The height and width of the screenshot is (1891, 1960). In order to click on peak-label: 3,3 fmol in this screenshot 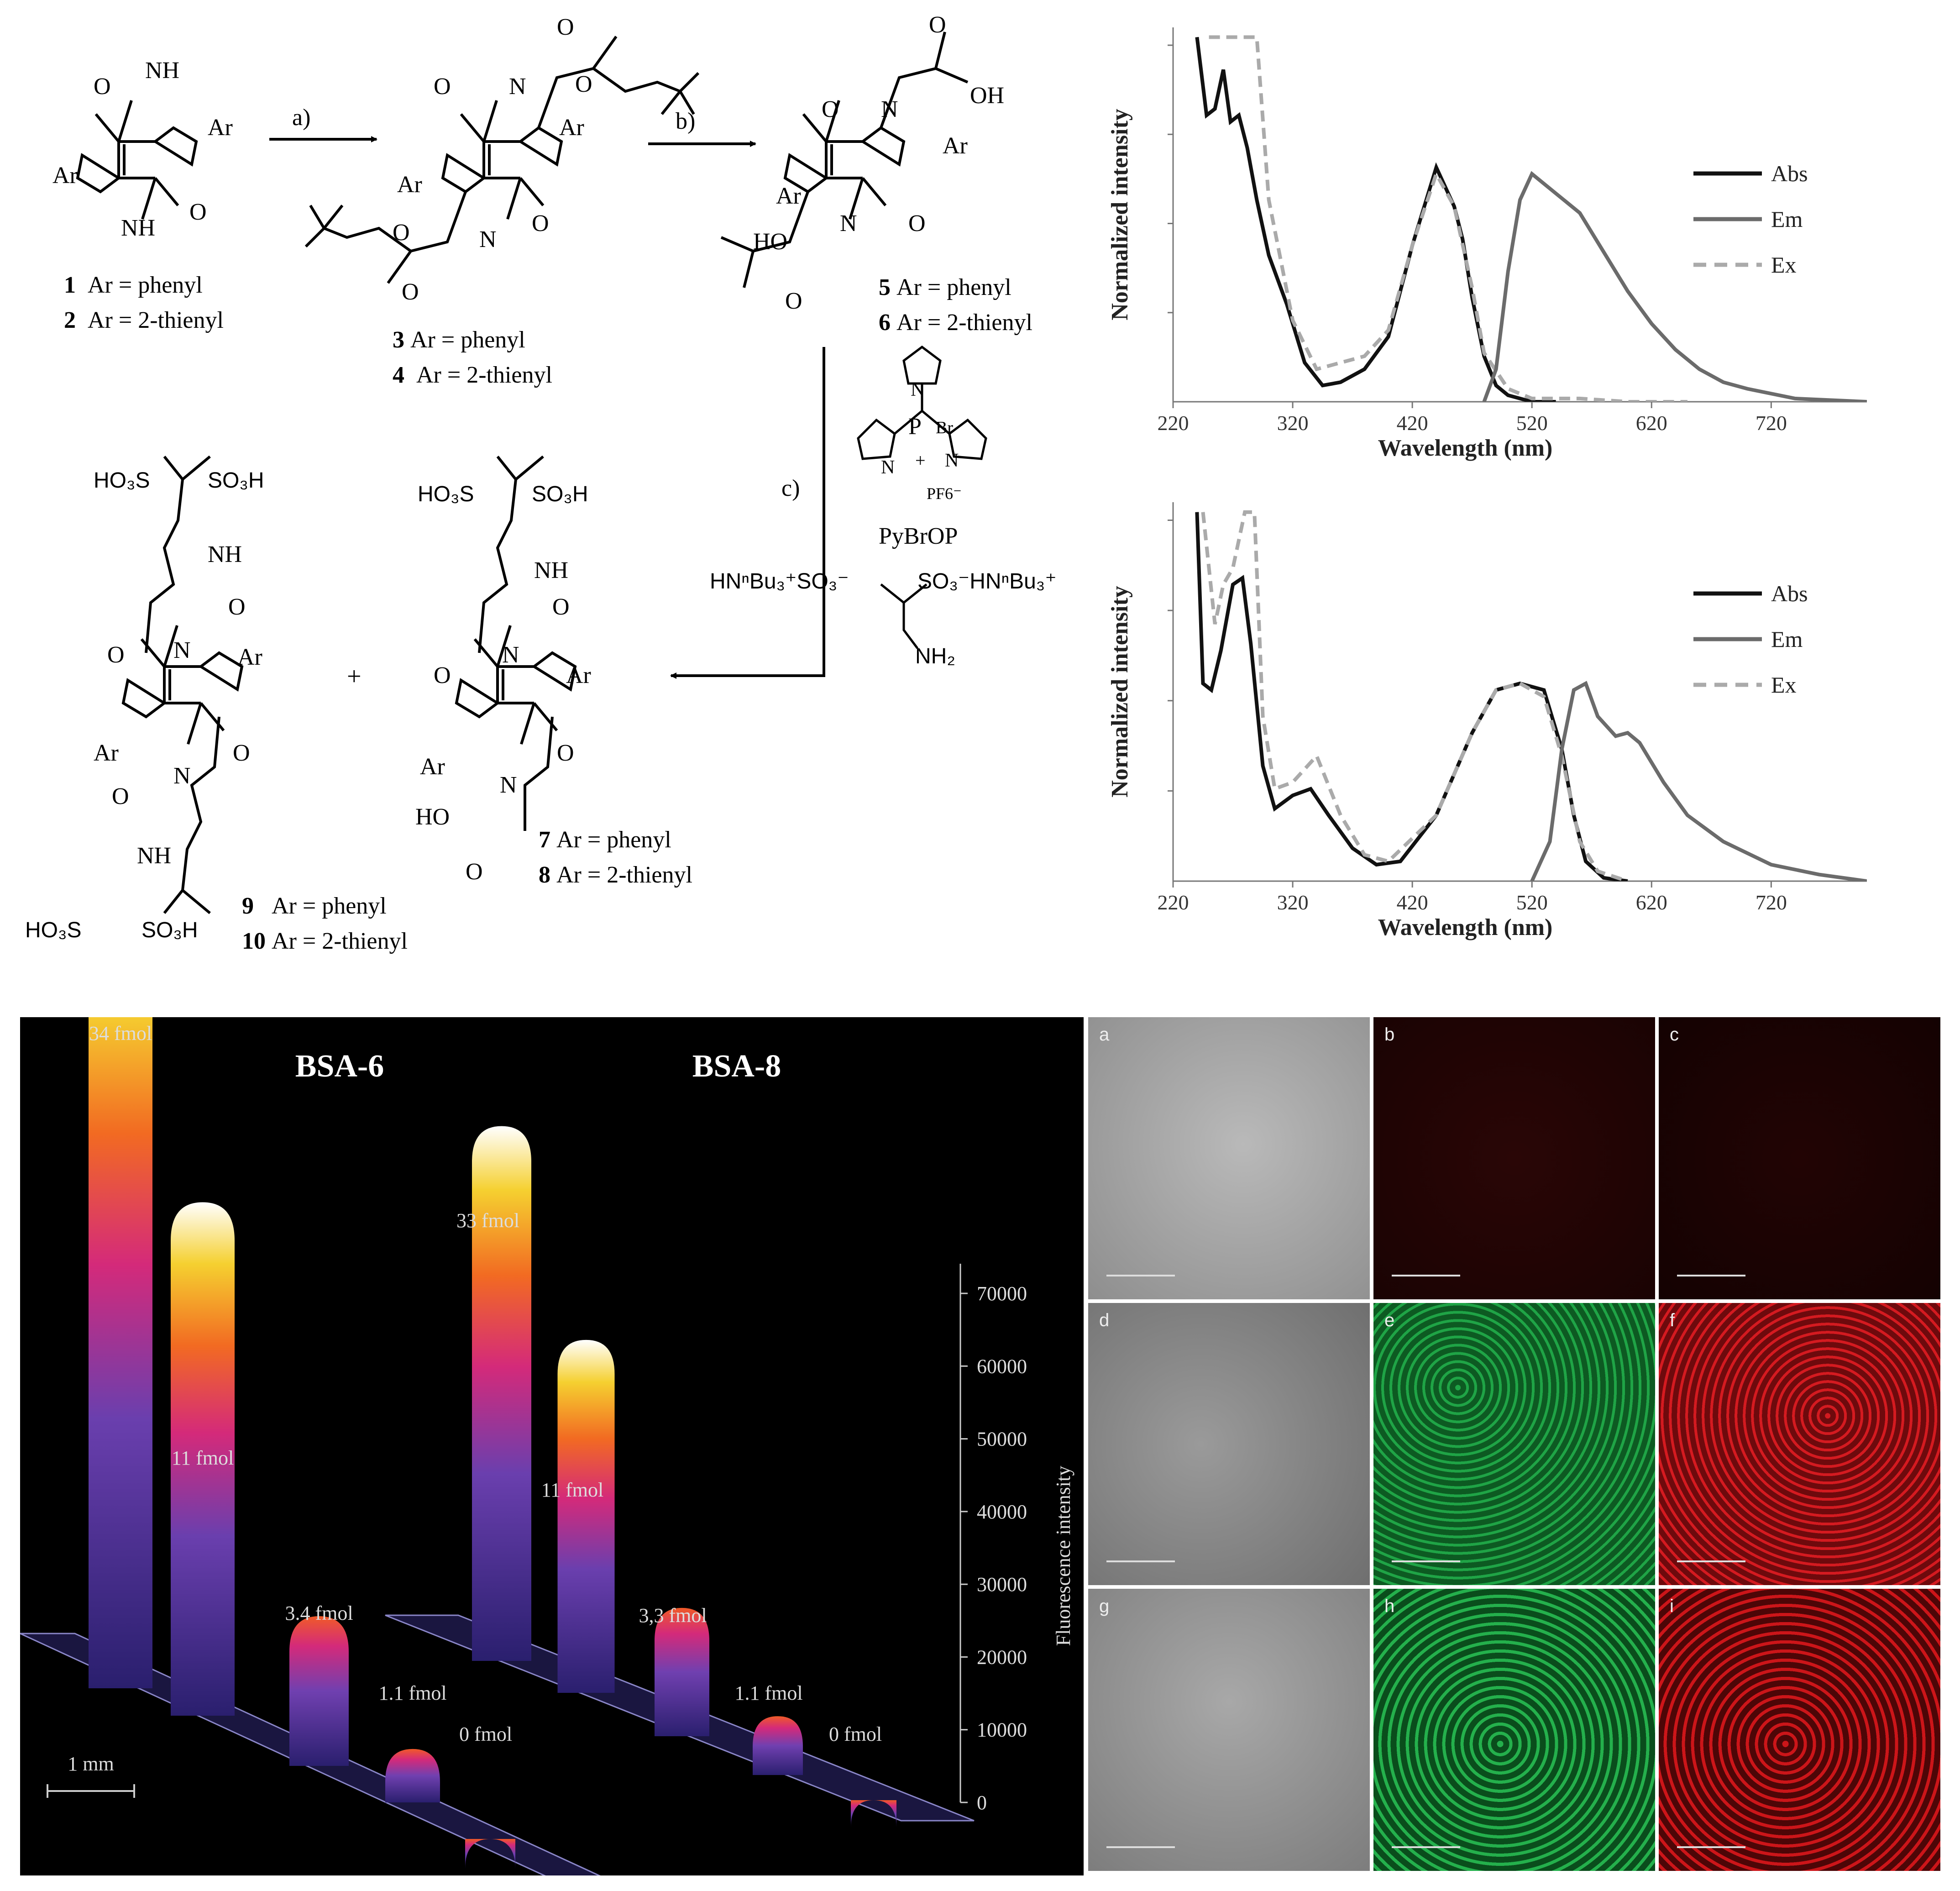, I will do `click(673, 1615)`.